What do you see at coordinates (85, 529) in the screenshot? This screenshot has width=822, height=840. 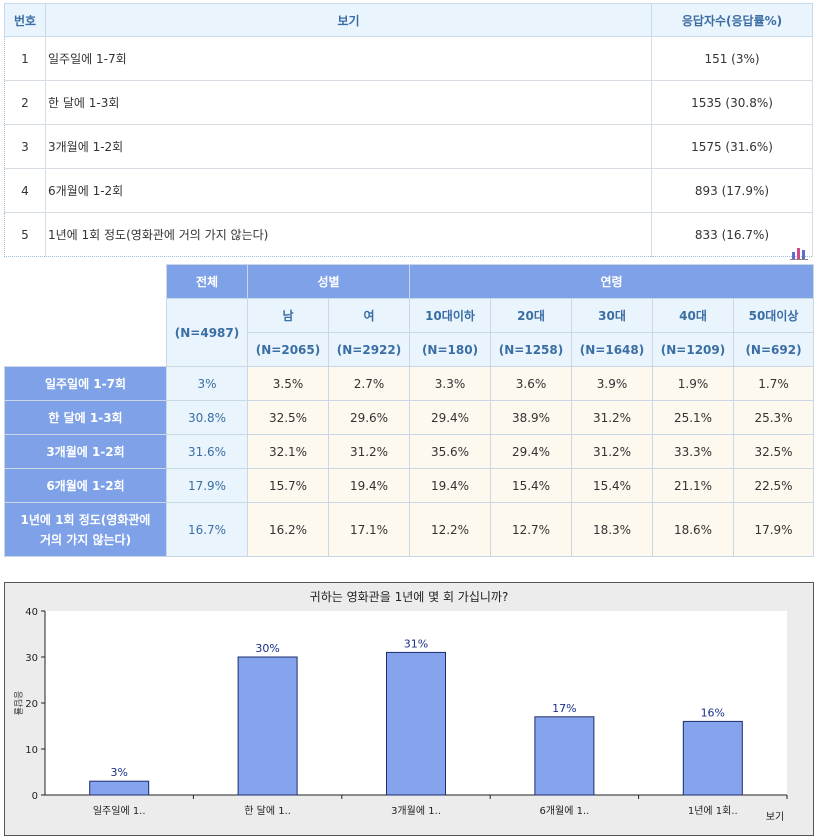 I see `row-label: 1년에 1회 정도(영화관에 거의 가지 않는다)` at bounding box center [85, 529].